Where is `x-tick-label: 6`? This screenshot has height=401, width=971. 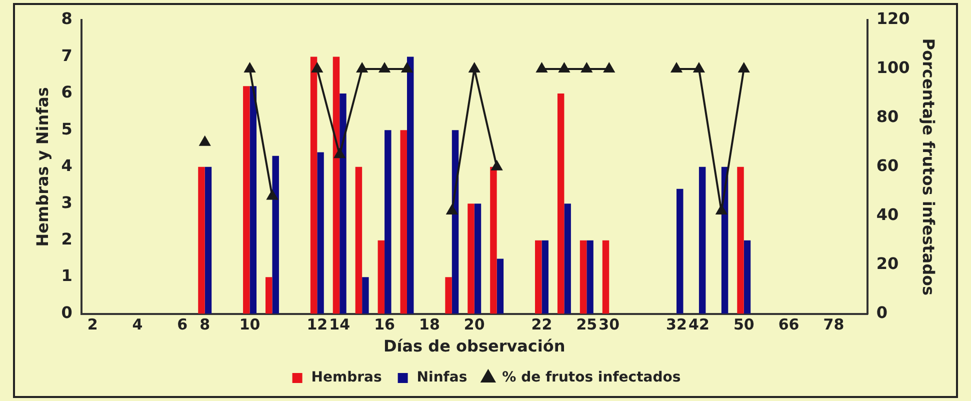 x-tick-label: 6 is located at coordinates (182, 325).